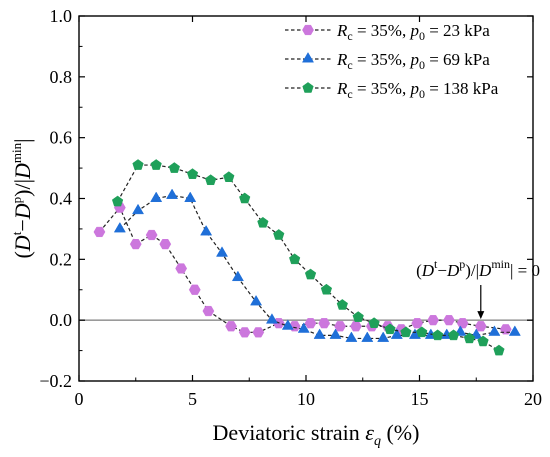 This screenshot has width=550, height=457. I want to click on y-axis-title: (Dt−Dp)/|Dmin|, so click(22, 198).